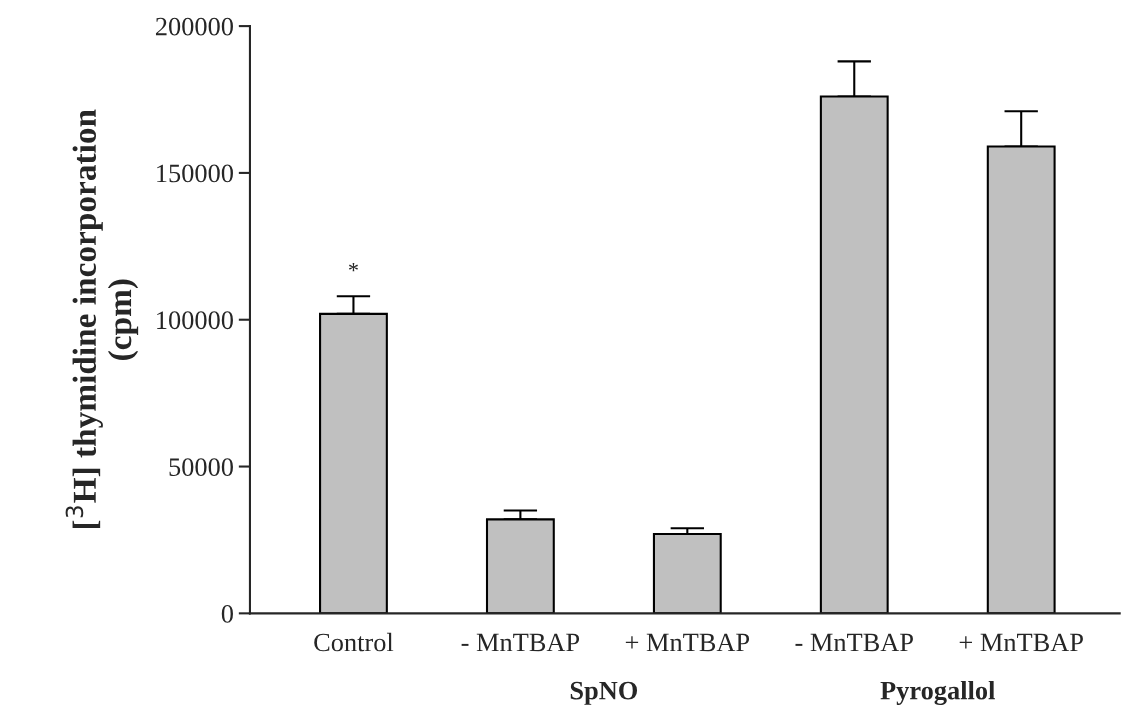 The height and width of the screenshot is (725, 1131). I want to click on x-tick-label: Control, so click(354, 642).